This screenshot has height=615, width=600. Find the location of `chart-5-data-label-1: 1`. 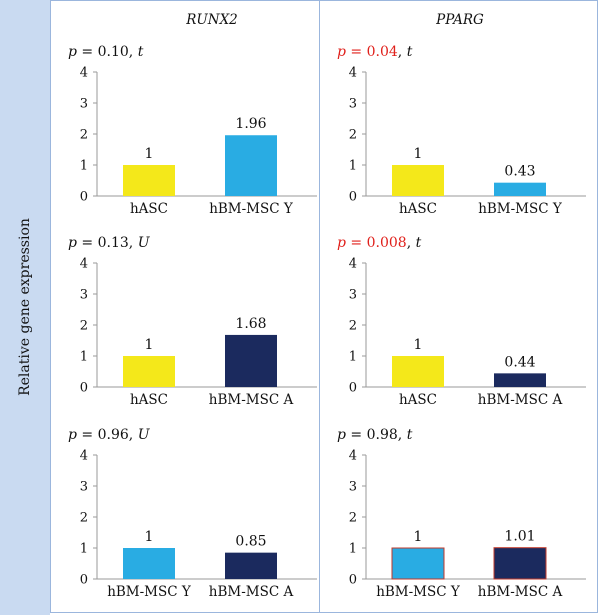

chart-5-data-label-1: 1 is located at coordinates (149, 537).